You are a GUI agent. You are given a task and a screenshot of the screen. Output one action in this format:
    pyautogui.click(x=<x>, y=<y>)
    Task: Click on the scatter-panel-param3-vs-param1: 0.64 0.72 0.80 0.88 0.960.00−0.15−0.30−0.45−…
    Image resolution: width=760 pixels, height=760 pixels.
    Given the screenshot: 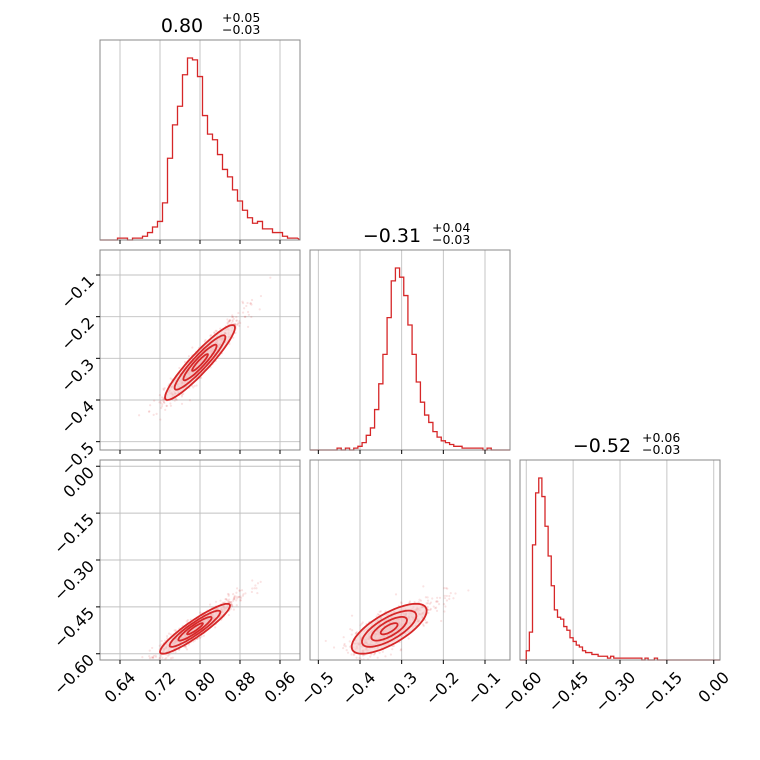 What is the action you would take?
    pyautogui.click(x=175, y=583)
    